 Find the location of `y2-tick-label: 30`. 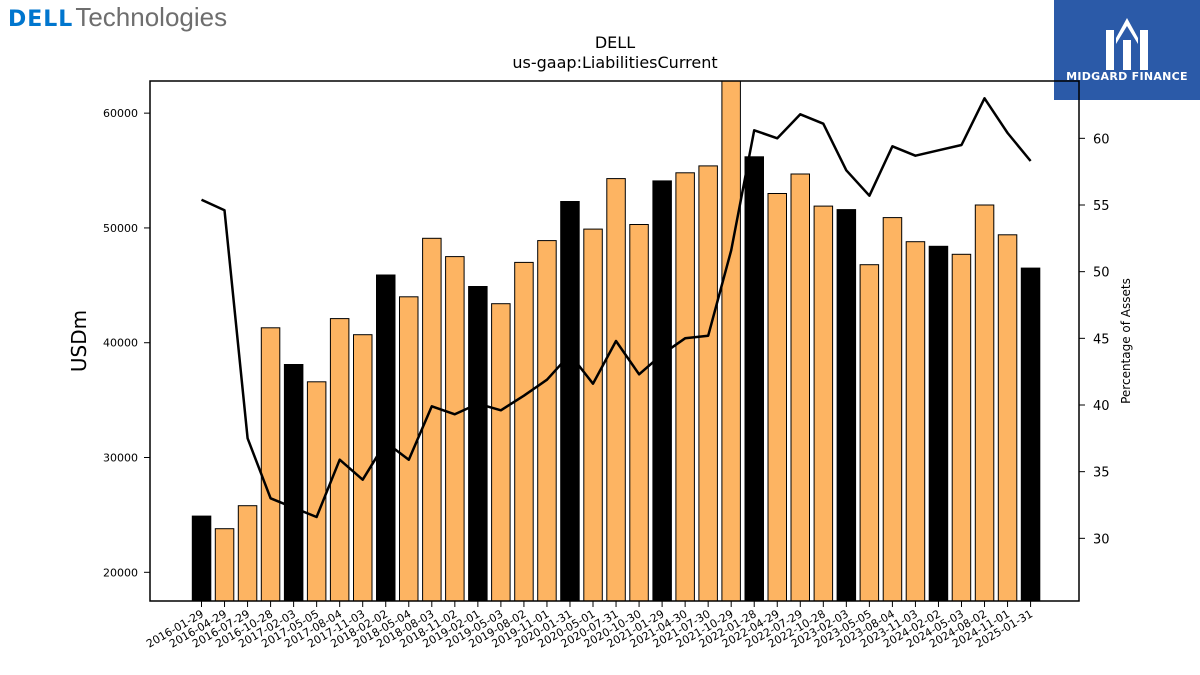

y2-tick-label: 30 is located at coordinates (1101, 539).